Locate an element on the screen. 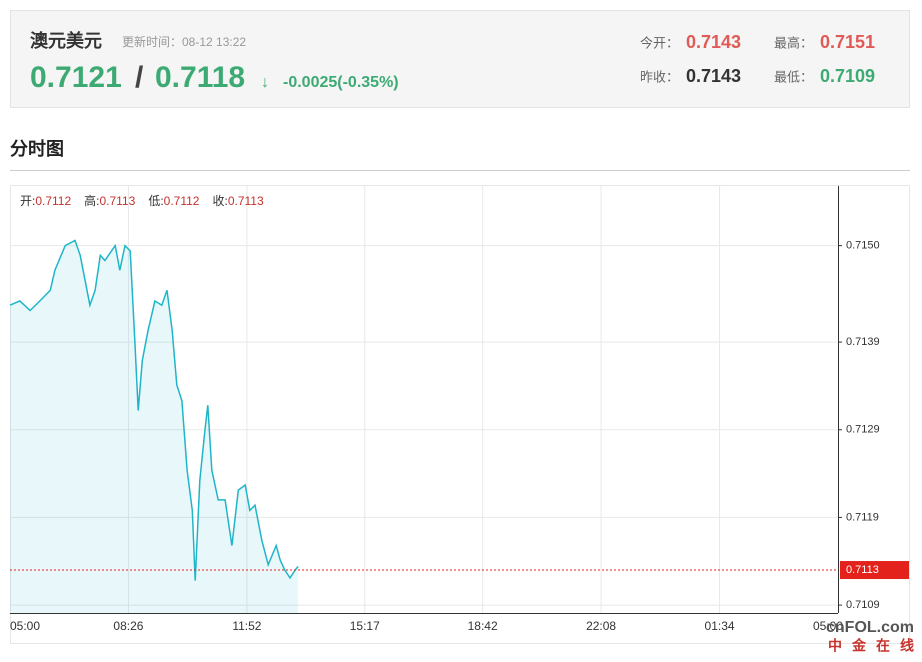 This screenshot has height=662, width=922. quote-panel is located at coordinates (460, 59).